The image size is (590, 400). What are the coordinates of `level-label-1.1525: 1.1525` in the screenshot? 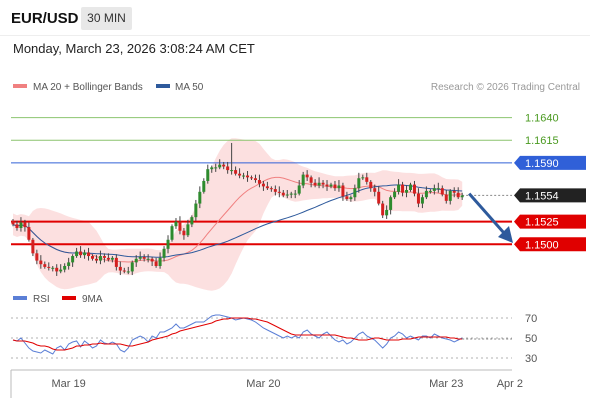 It's located at (542, 223).